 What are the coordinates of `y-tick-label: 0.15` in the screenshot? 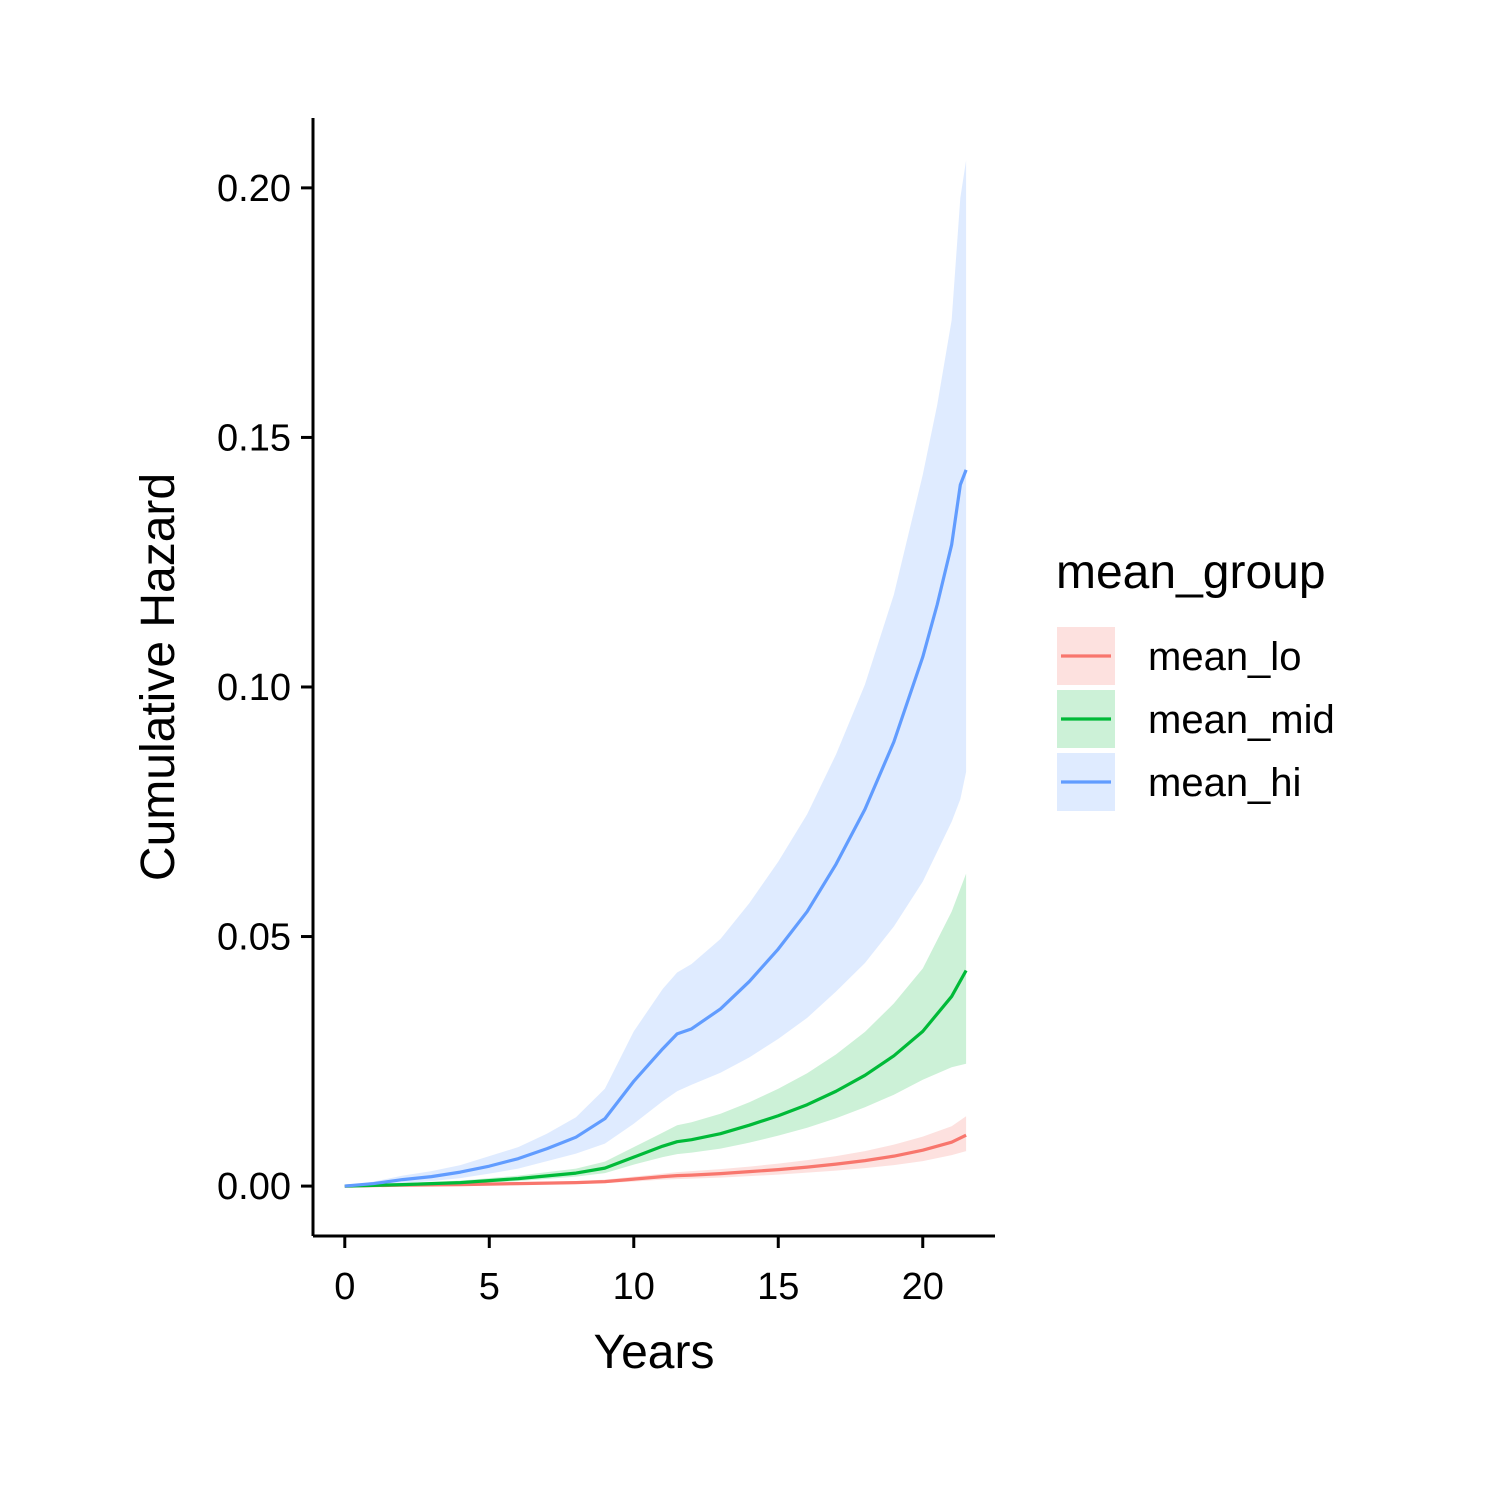 It's located at (254, 438).